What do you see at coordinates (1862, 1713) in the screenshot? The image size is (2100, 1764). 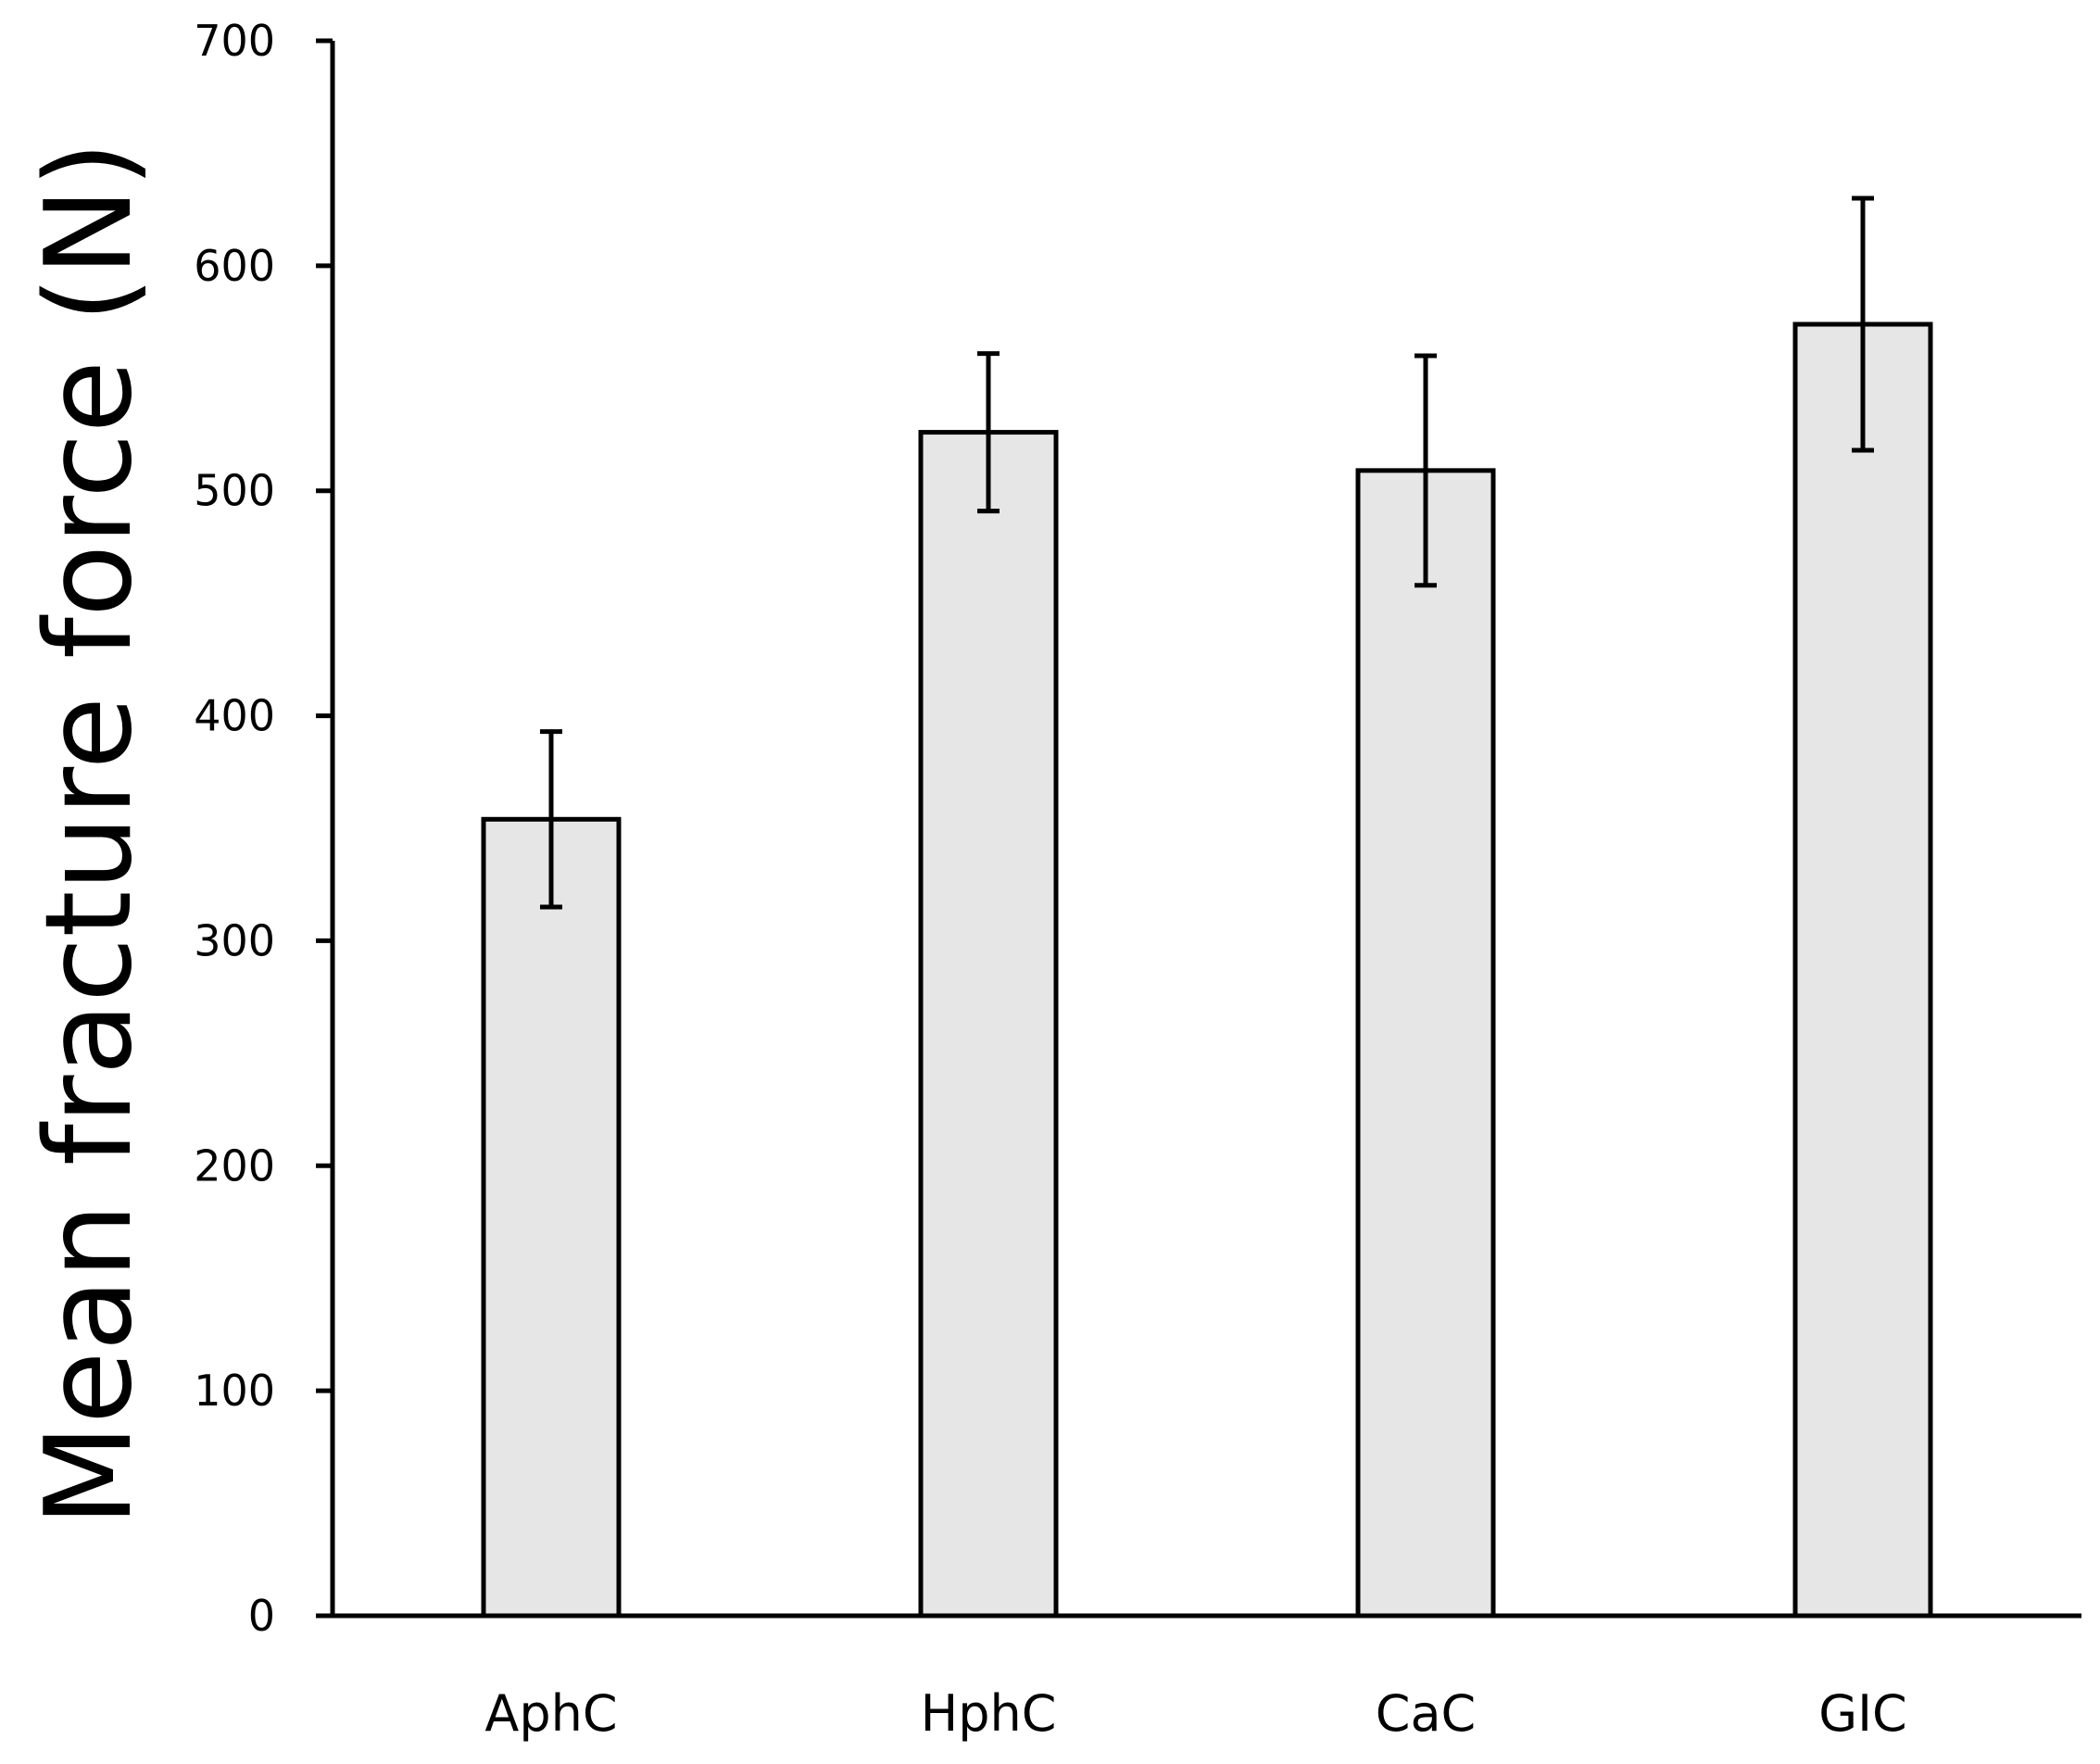 I see `x-tick-label-gic: GIC` at bounding box center [1862, 1713].